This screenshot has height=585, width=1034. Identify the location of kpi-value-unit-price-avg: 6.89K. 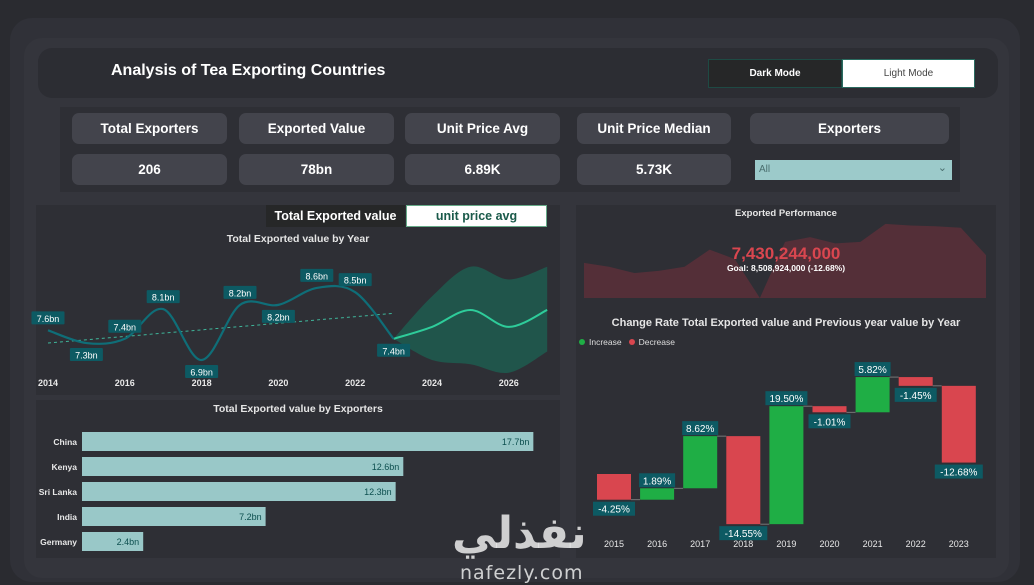
(482, 169).